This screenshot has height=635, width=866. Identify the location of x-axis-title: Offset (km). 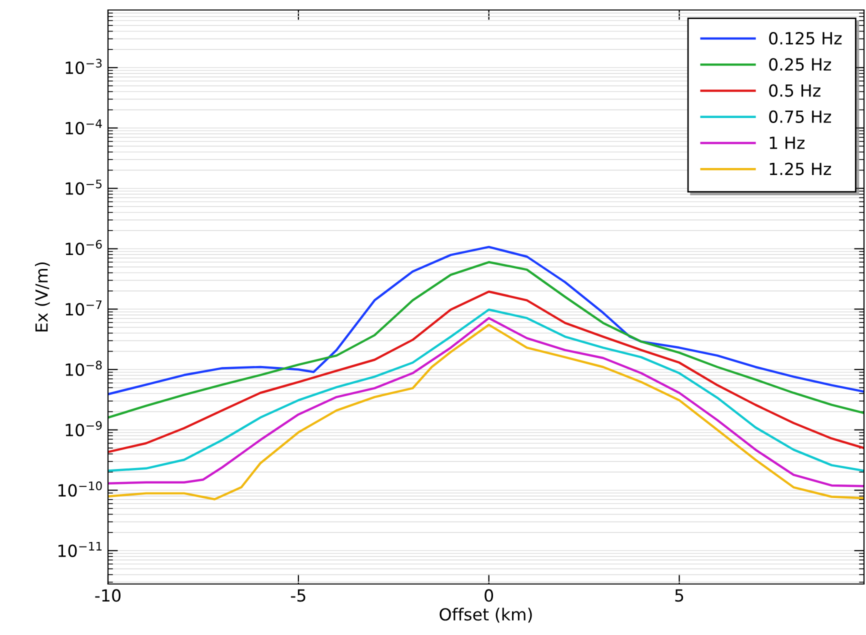
(486, 615).